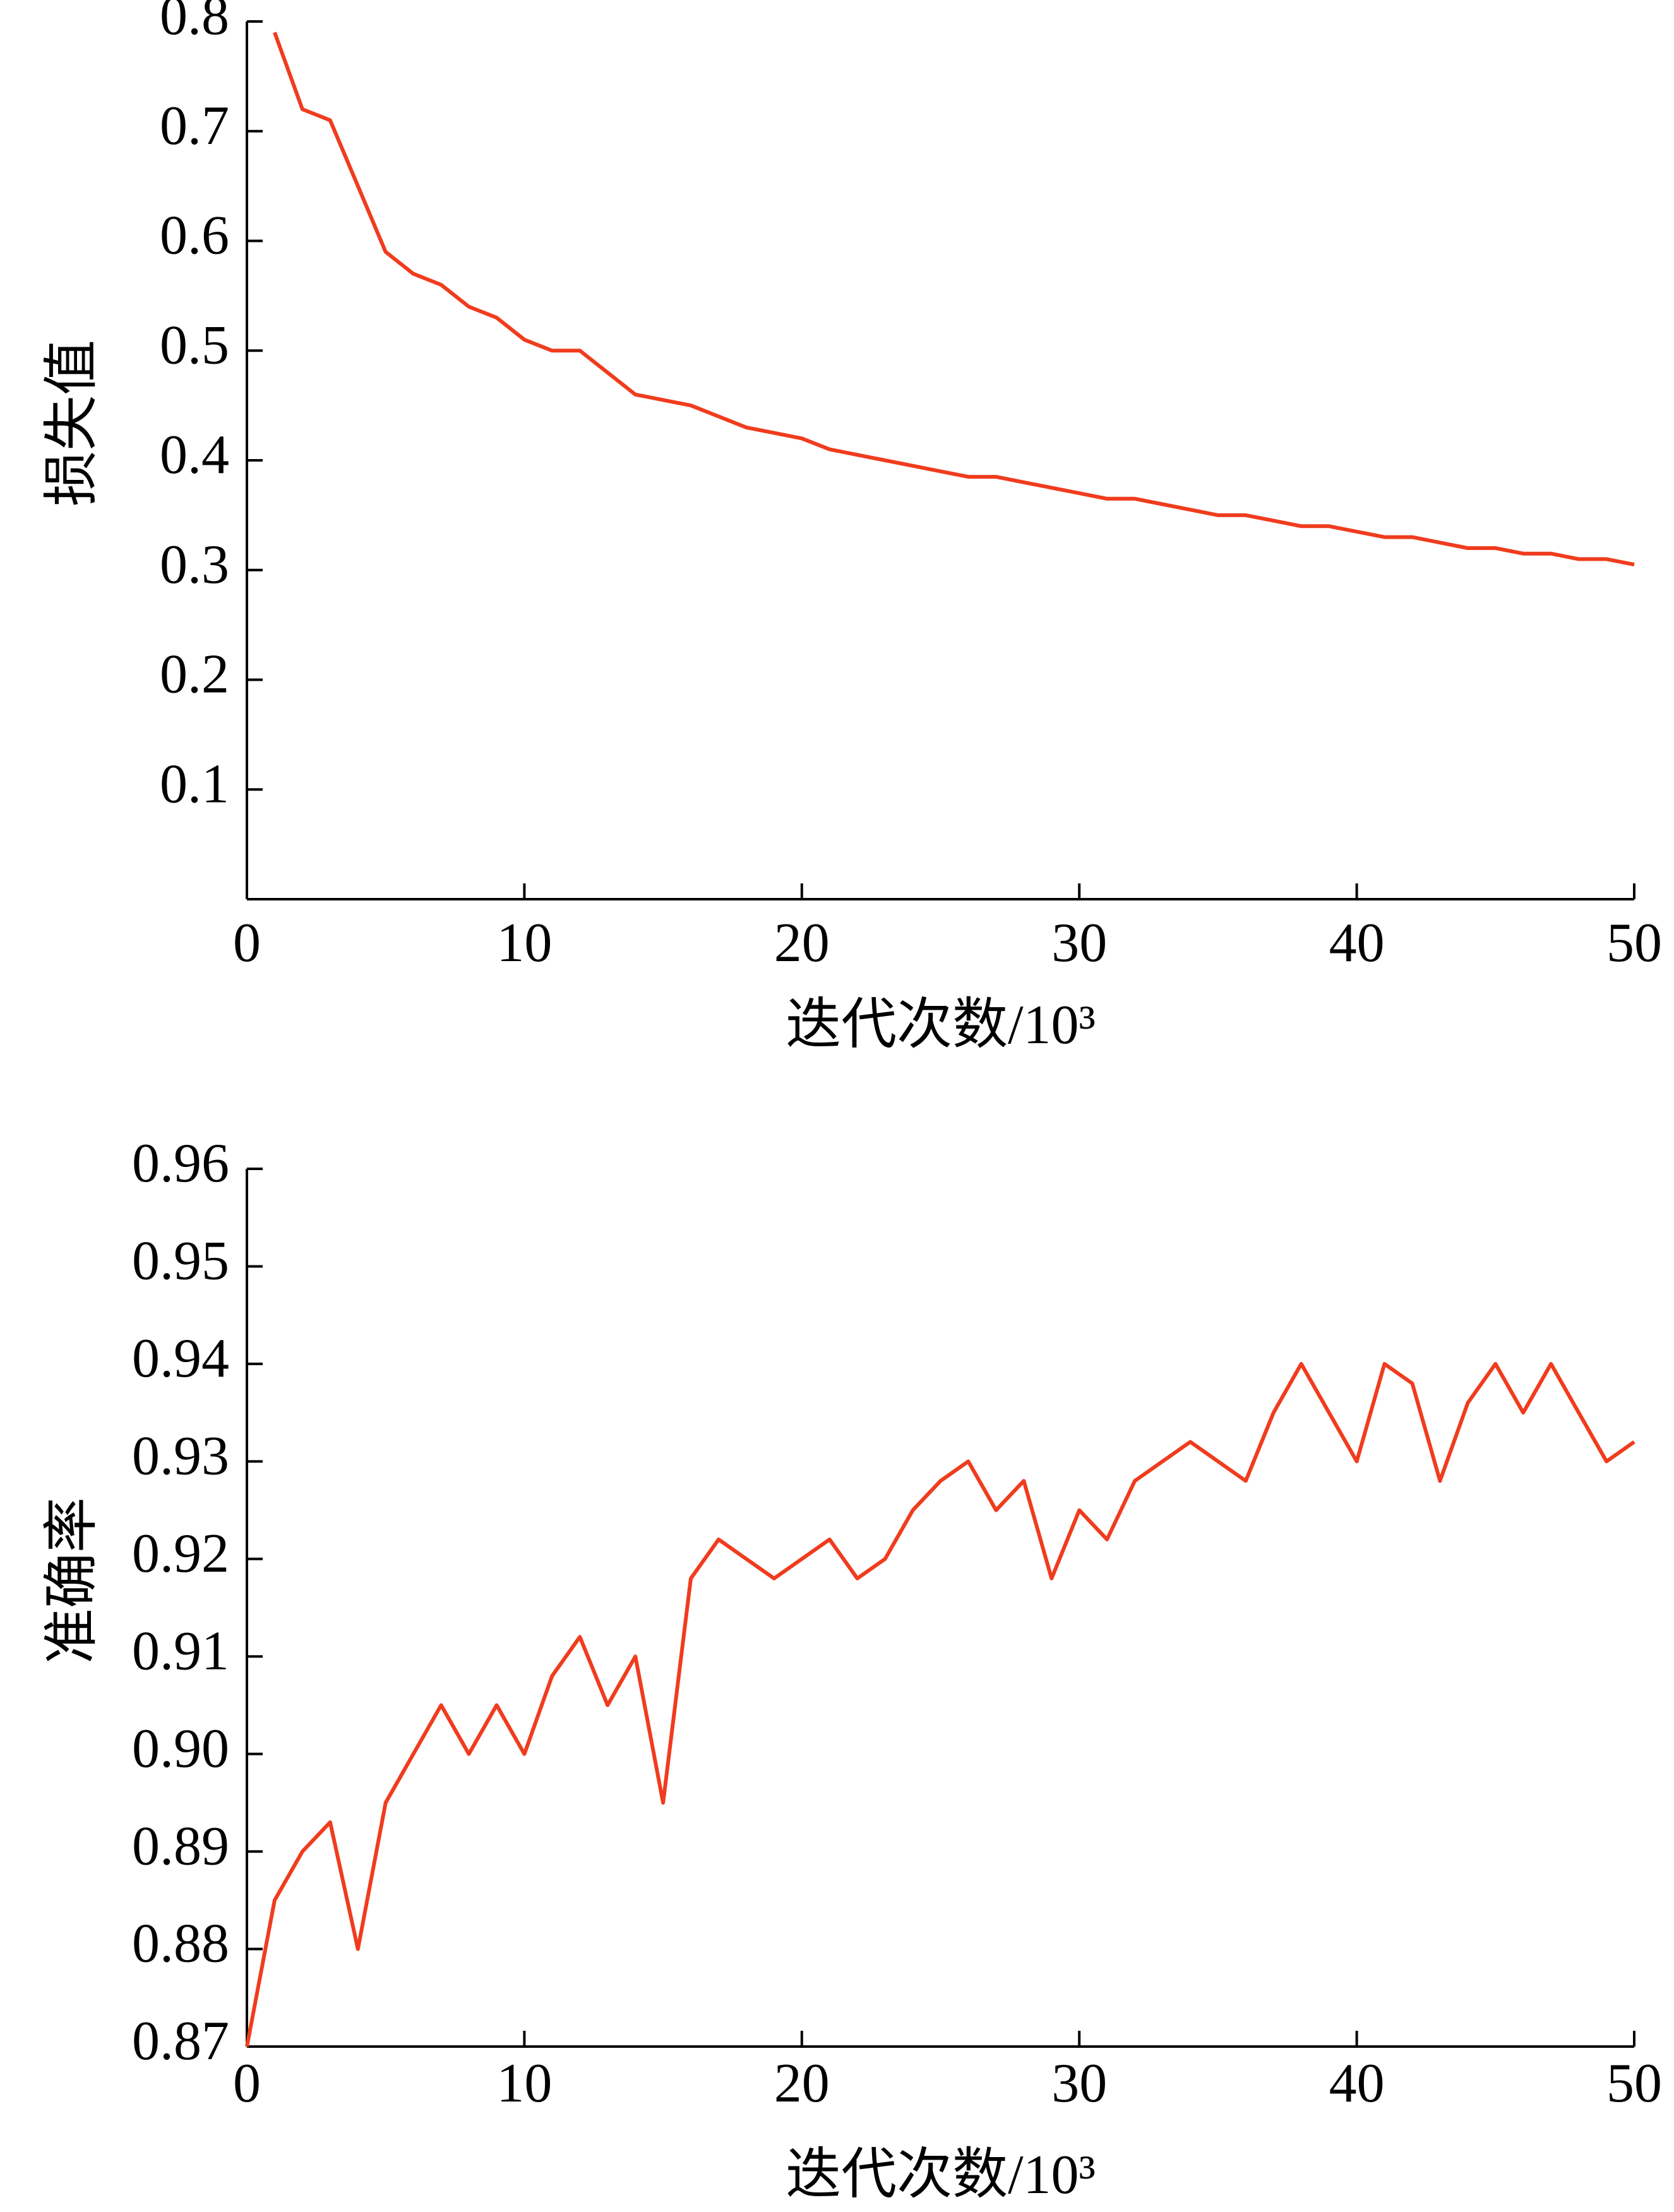  Describe the element at coordinates (195, 455) in the screenshot. I see `y-tick-label: 0.4` at that location.